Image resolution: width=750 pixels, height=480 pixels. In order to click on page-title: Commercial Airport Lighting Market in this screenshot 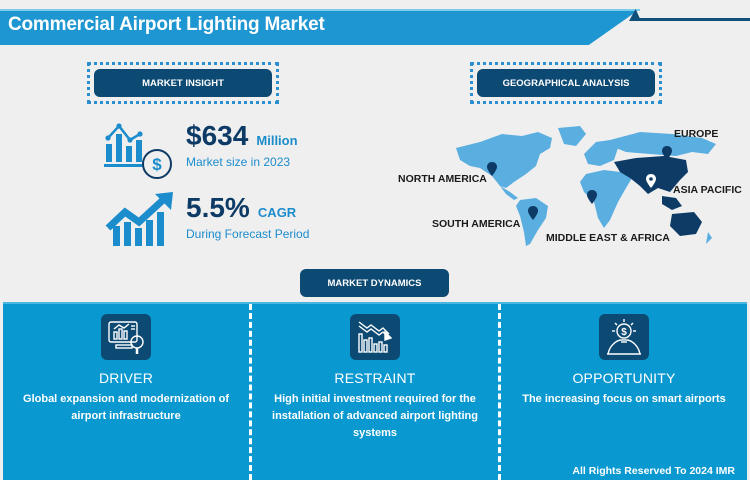, I will do `click(166, 24)`.